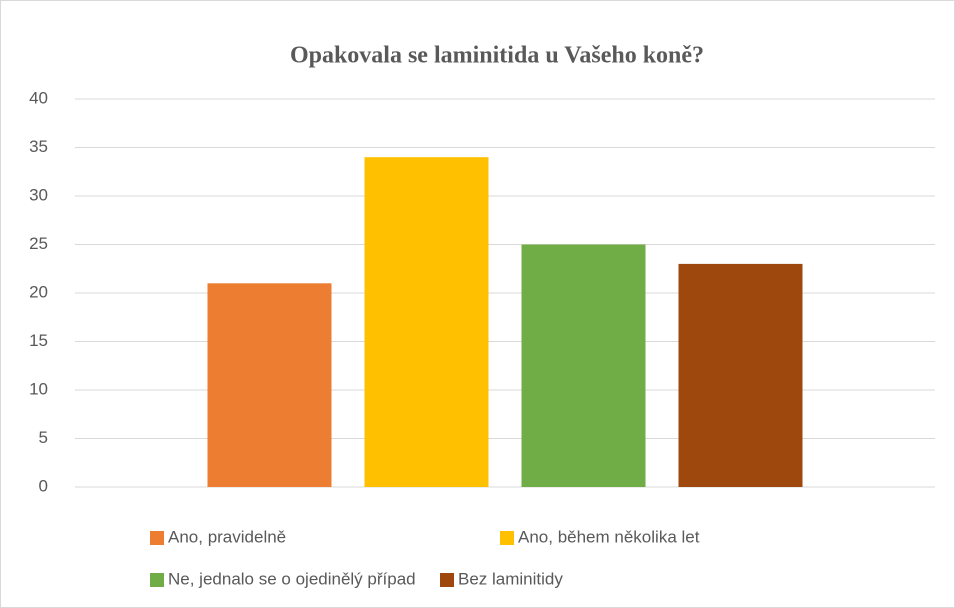 This screenshot has width=955, height=608. Describe the element at coordinates (38, 146) in the screenshot. I see `y-tick-label: 35` at that location.